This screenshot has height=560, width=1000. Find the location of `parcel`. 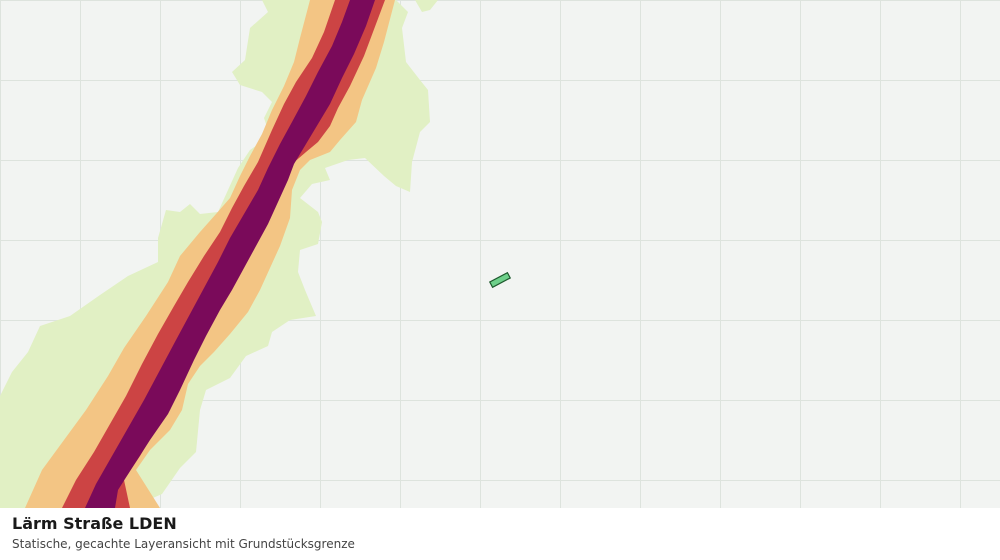

parcel is located at coordinates (500, 280).